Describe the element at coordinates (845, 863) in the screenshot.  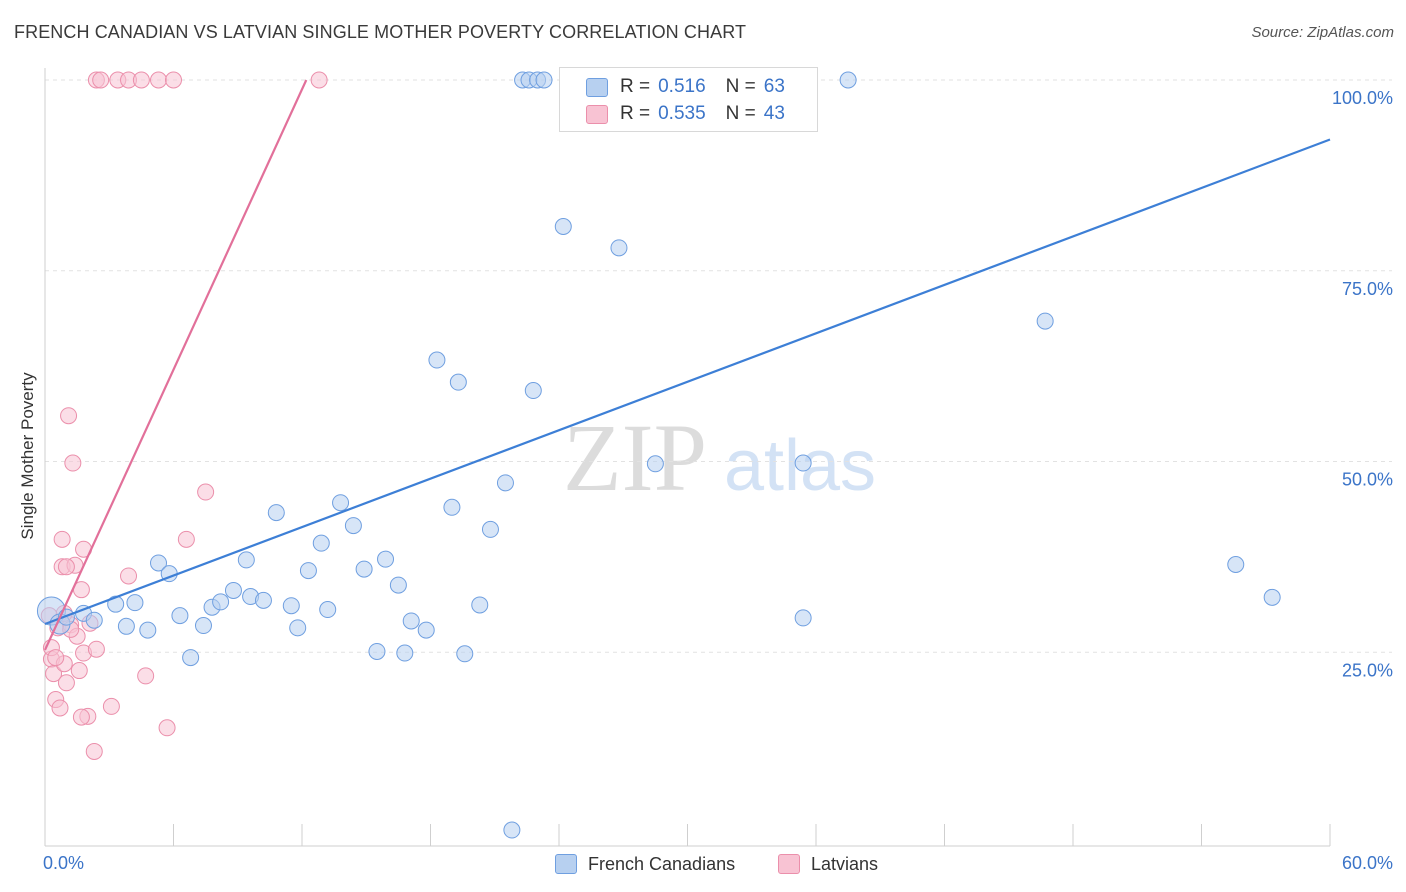
I see `bottom-legend-label: Latvians` at that location.